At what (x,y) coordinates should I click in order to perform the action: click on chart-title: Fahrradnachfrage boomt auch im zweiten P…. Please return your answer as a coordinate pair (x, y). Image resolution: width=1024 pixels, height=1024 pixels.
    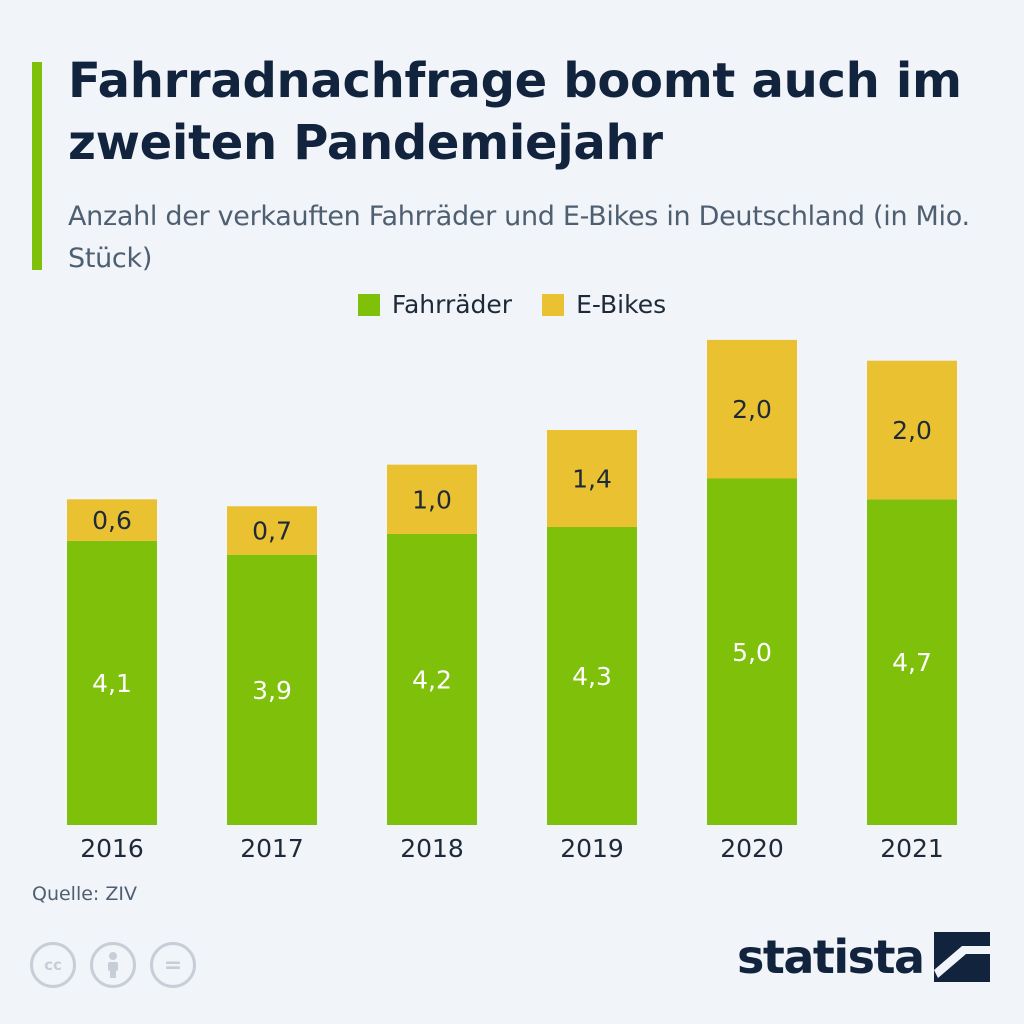
    Looking at the image, I should click on (515, 112).